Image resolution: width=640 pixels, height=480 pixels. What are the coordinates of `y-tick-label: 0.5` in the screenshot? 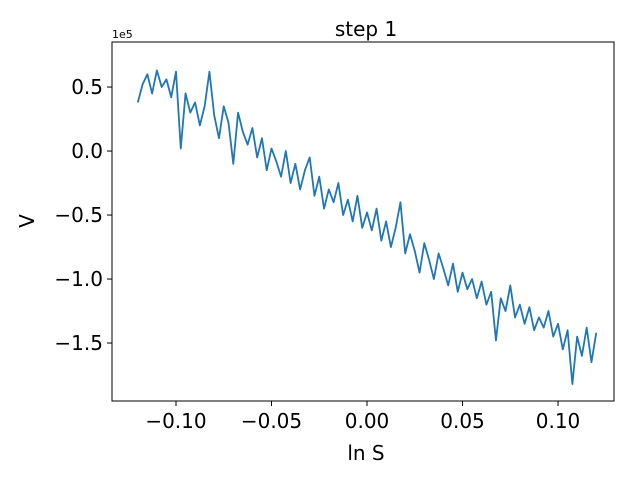 It's located at (87, 87).